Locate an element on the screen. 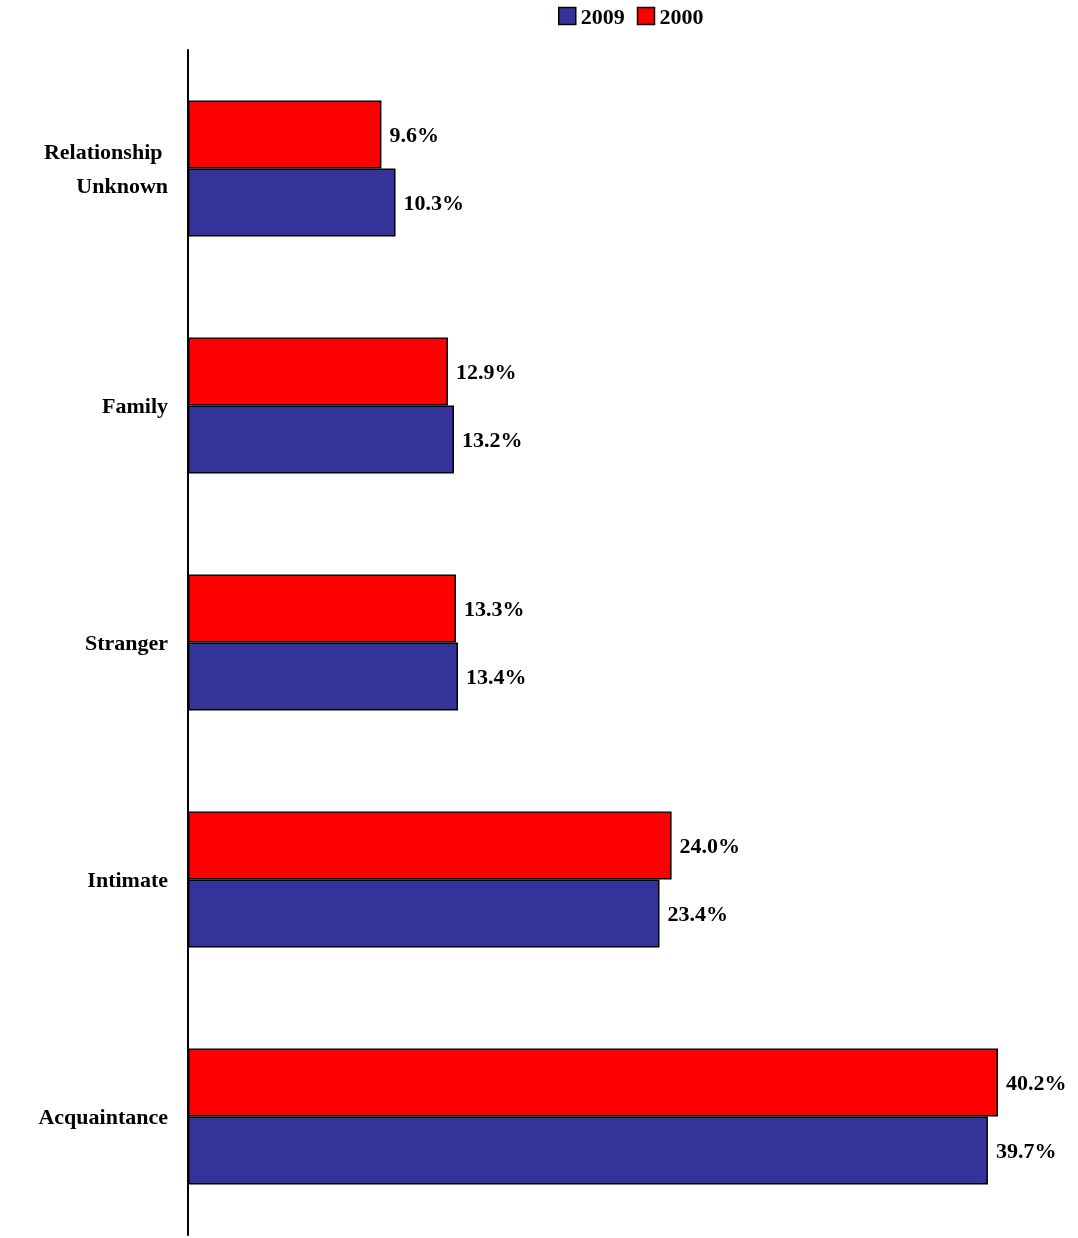  y-tick-label: Family is located at coordinates (135, 405).